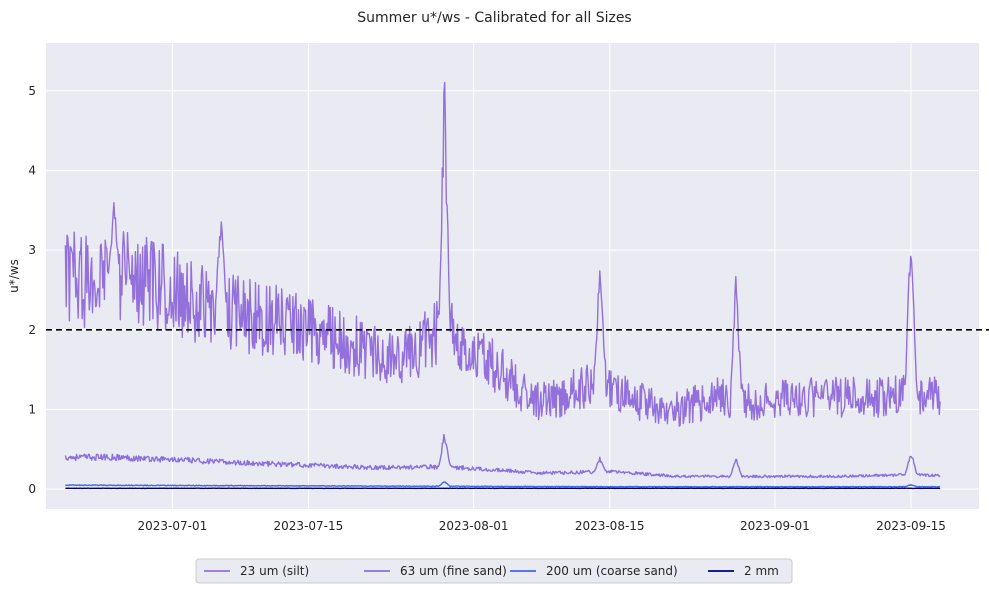  What do you see at coordinates (474, 526) in the screenshot?
I see `x-tick-label: 2023-08-01` at bounding box center [474, 526].